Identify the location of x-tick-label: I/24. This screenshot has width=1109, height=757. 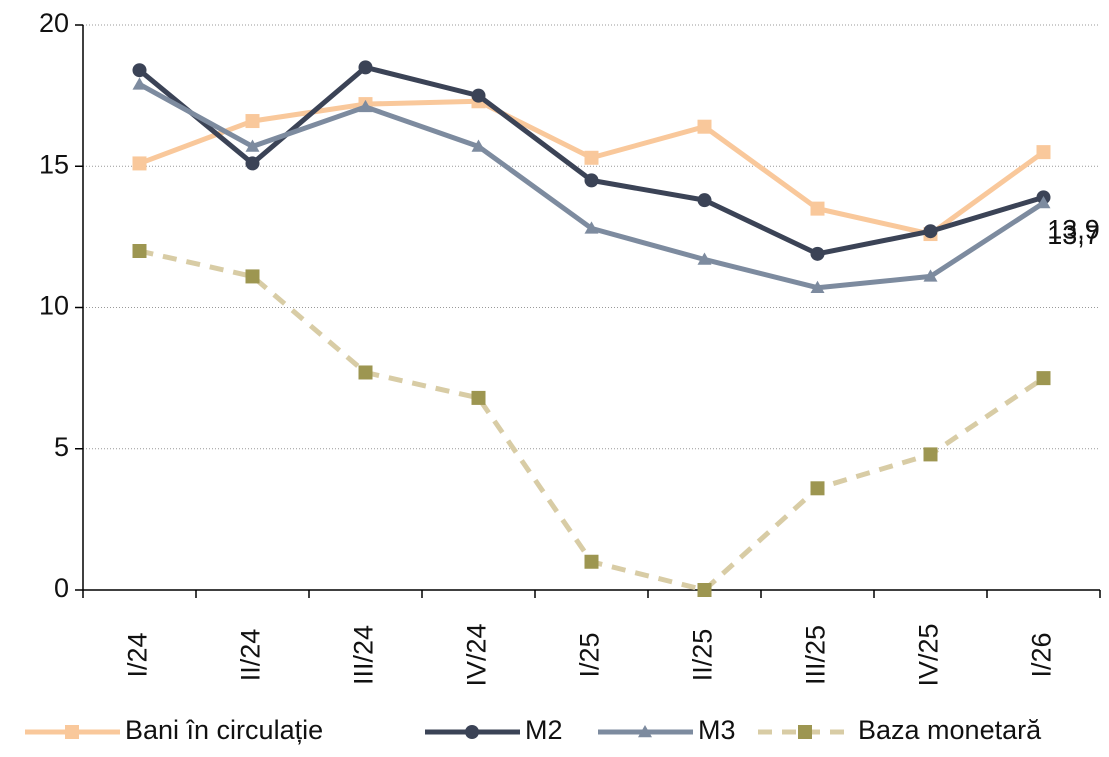
(138, 654).